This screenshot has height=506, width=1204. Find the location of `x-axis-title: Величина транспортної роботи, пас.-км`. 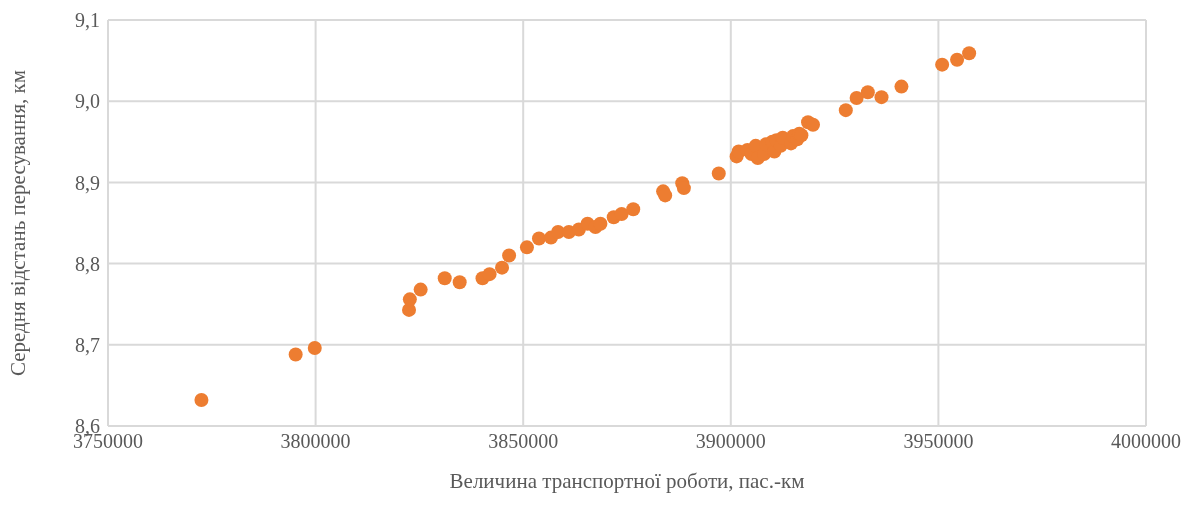

x-axis-title: Величина транспортної роботи, пас.-км is located at coordinates (627, 481).